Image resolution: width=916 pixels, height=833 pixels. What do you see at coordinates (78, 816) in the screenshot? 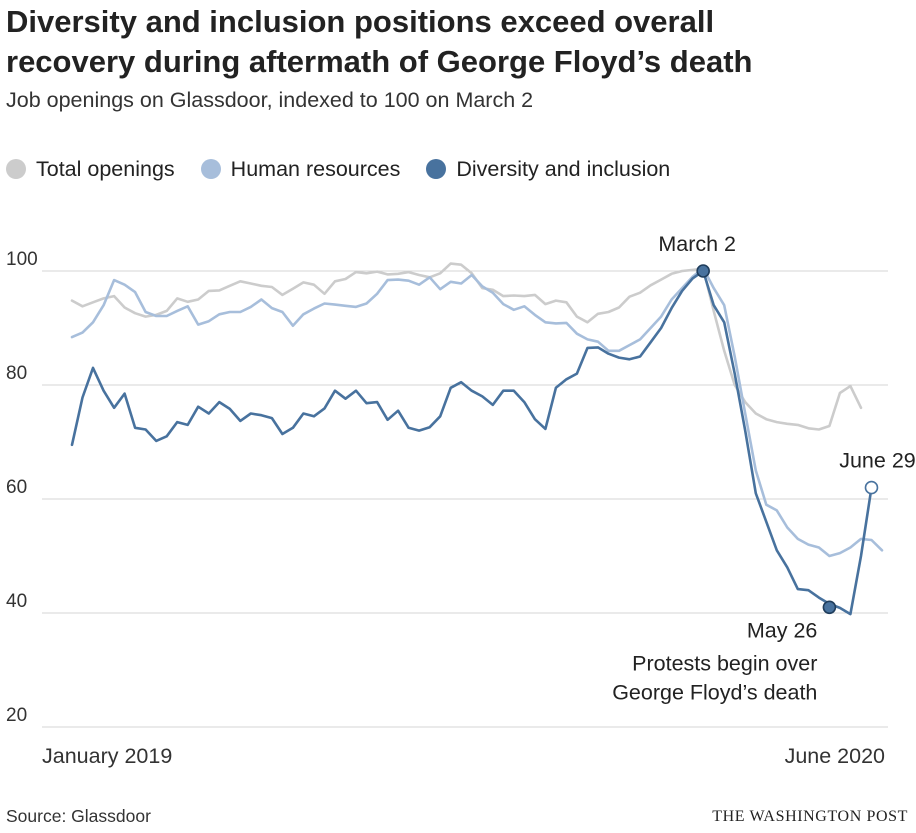
I see `source-note: Source: Glassdoor` at bounding box center [78, 816].